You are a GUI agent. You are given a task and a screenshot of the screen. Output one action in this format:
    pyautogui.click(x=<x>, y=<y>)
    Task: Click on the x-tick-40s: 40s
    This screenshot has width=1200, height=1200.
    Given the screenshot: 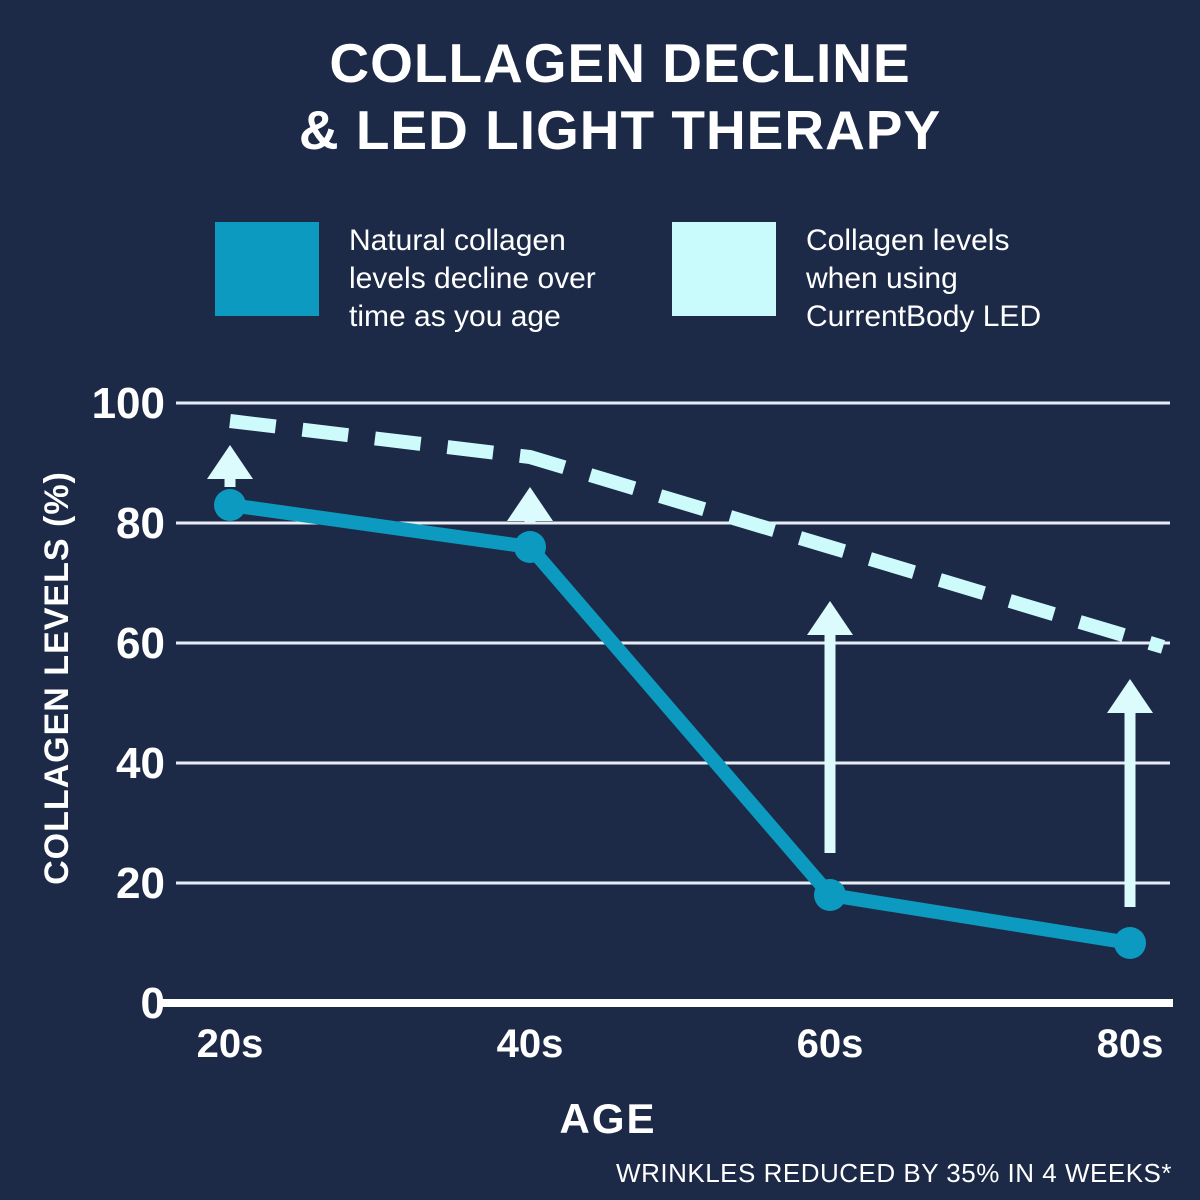 What is the action you would take?
    pyautogui.click(x=530, y=1044)
    